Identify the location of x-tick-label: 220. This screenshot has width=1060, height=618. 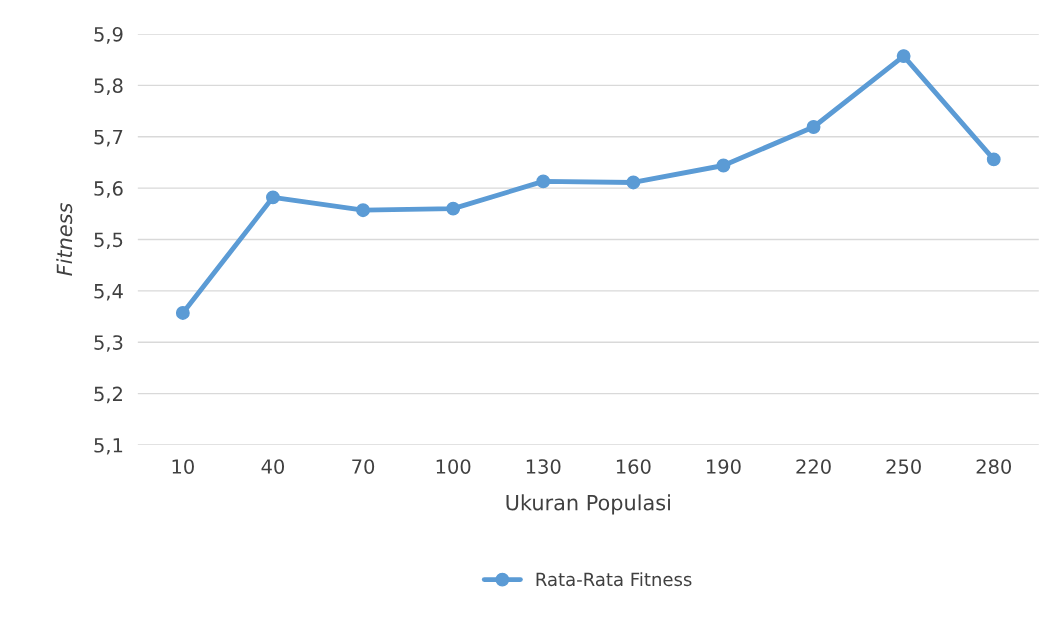
(813, 466).